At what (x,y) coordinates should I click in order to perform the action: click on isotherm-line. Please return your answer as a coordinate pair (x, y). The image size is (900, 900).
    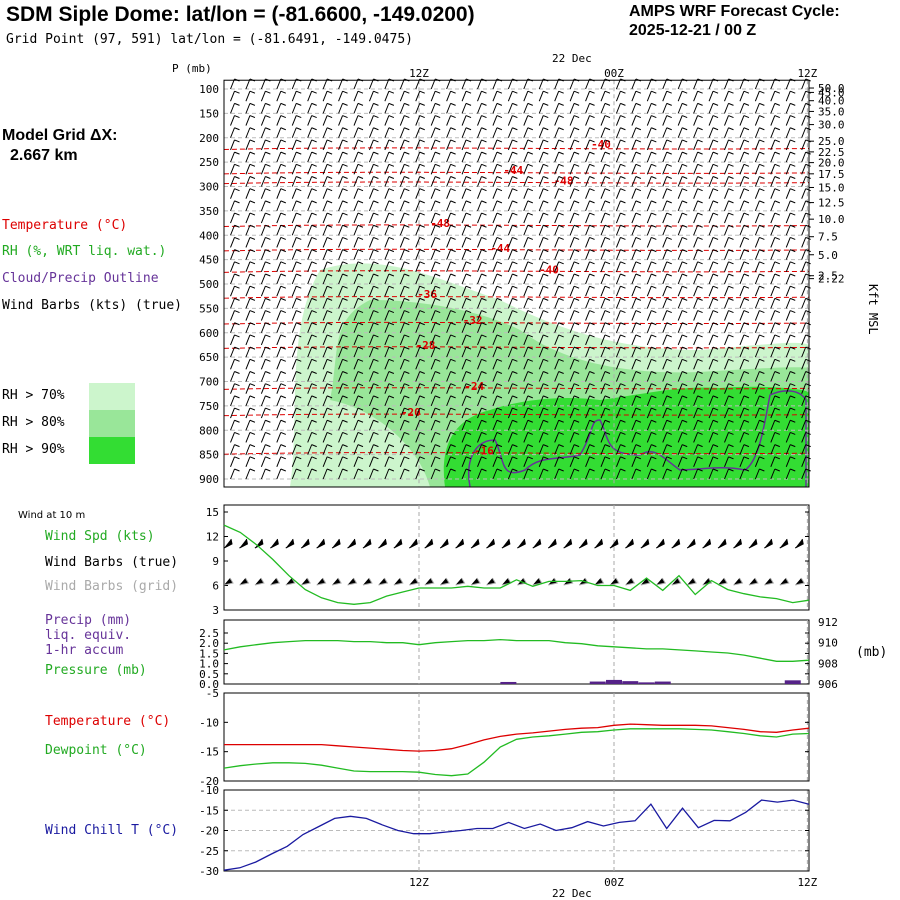
    Looking at the image, I should click on (516, 183).